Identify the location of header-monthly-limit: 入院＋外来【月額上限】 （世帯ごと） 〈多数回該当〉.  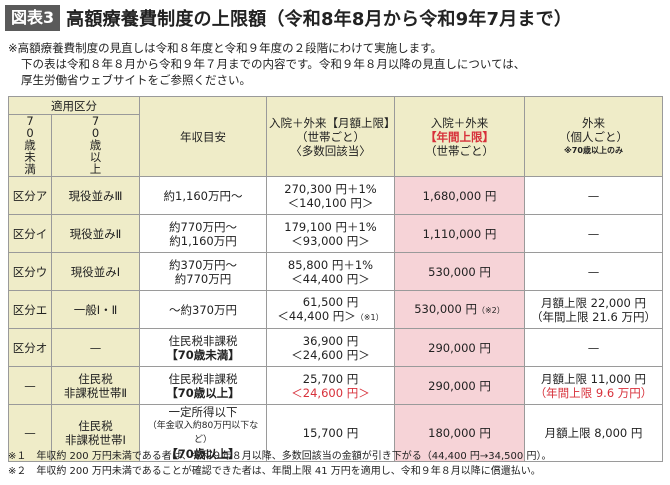
(331, 136).